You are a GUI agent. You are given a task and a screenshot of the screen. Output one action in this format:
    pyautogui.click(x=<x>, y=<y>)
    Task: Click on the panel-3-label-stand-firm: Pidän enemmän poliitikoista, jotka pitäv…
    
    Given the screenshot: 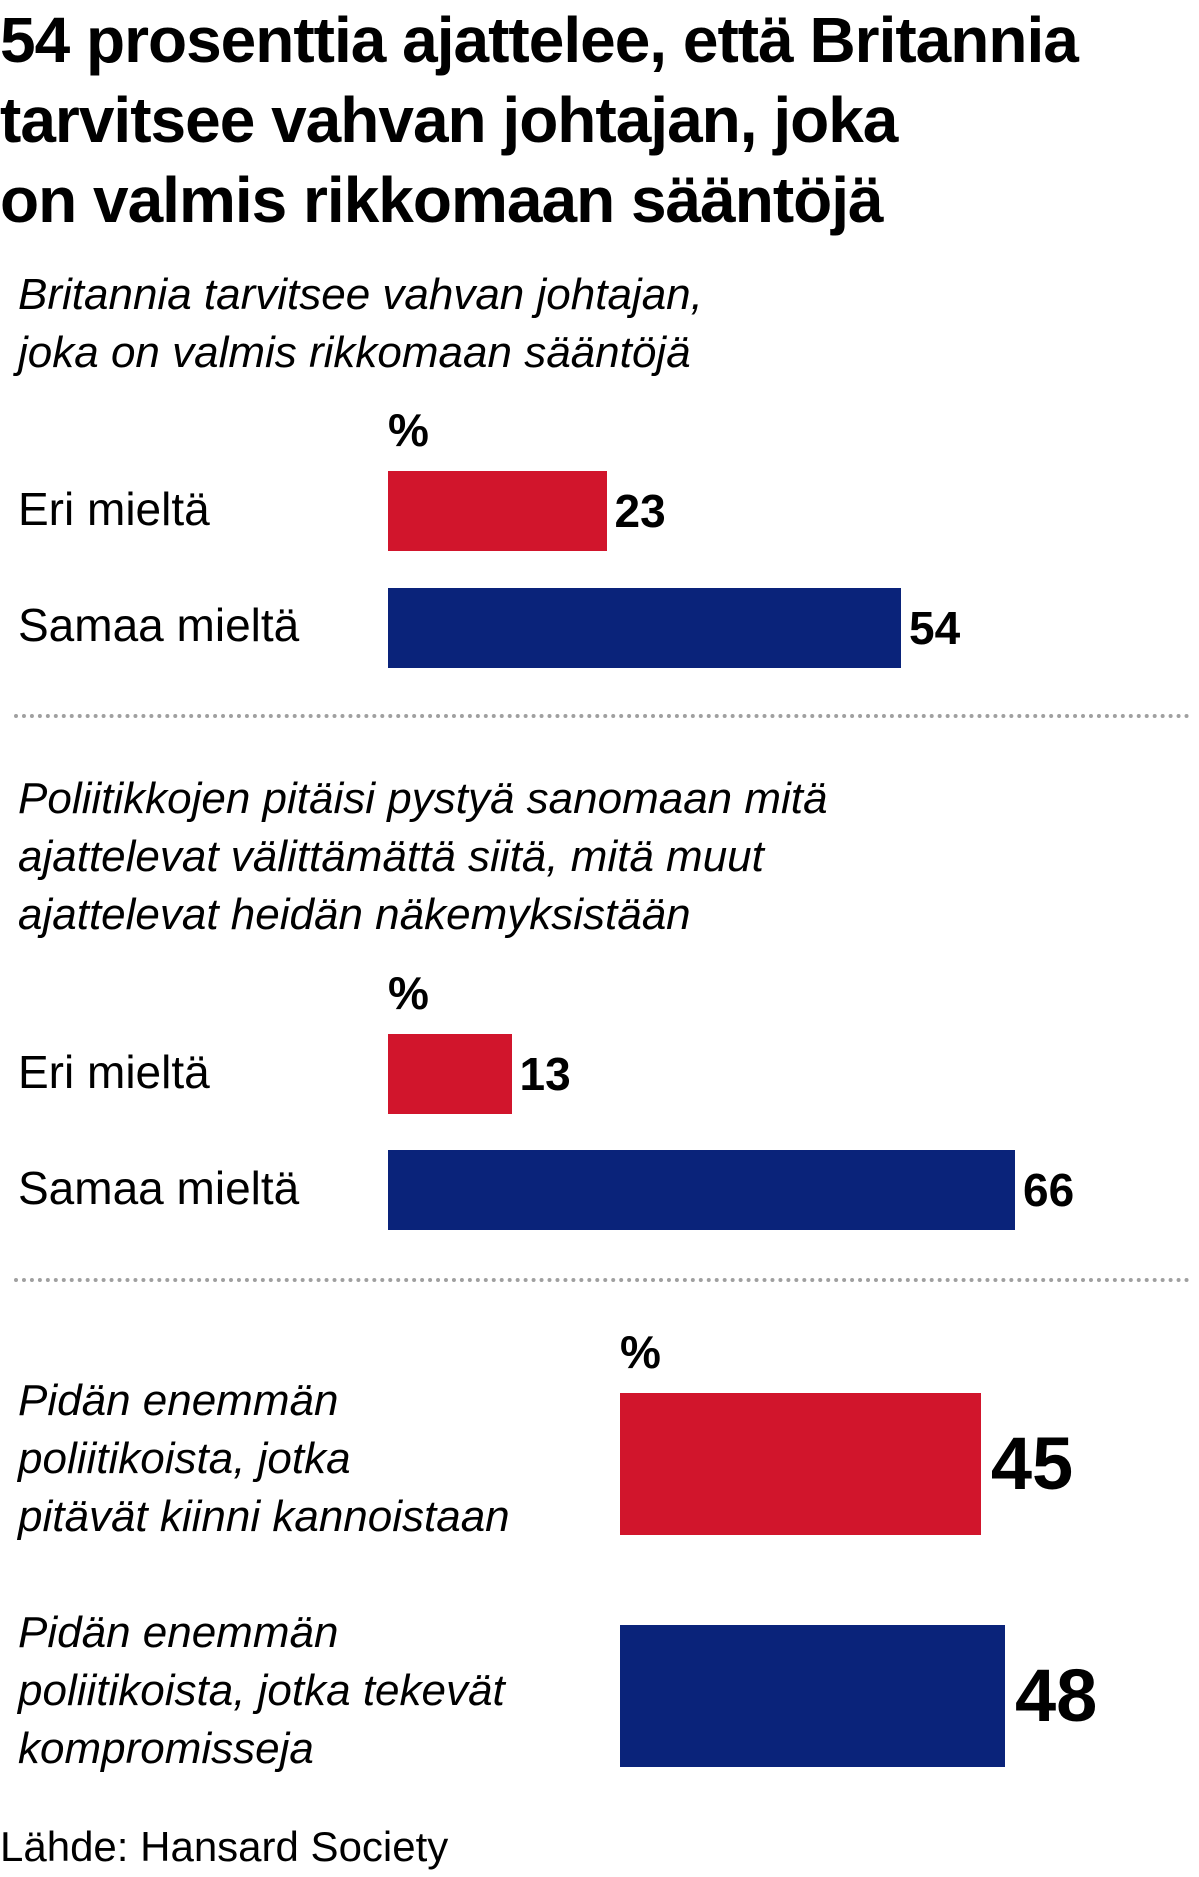 What is the action you would take?
    pyautogui.click(x=264, y=1458)
    